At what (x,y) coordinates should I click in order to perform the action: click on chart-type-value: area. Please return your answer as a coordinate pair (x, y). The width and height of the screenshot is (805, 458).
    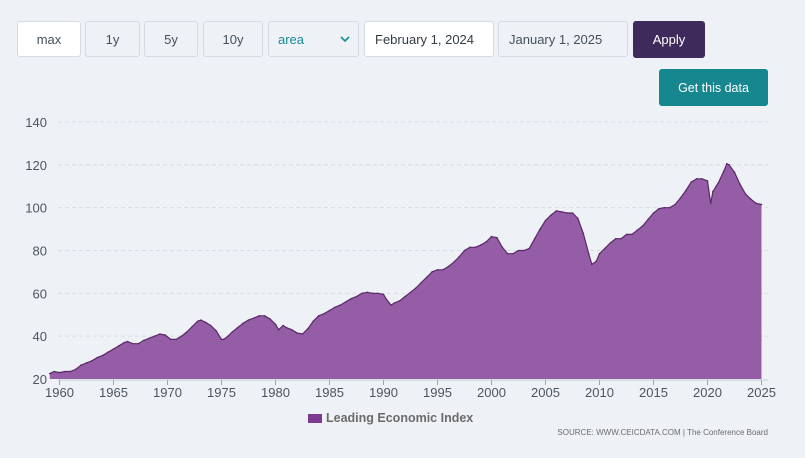
    Looking at the image, I should click on (291, 39).